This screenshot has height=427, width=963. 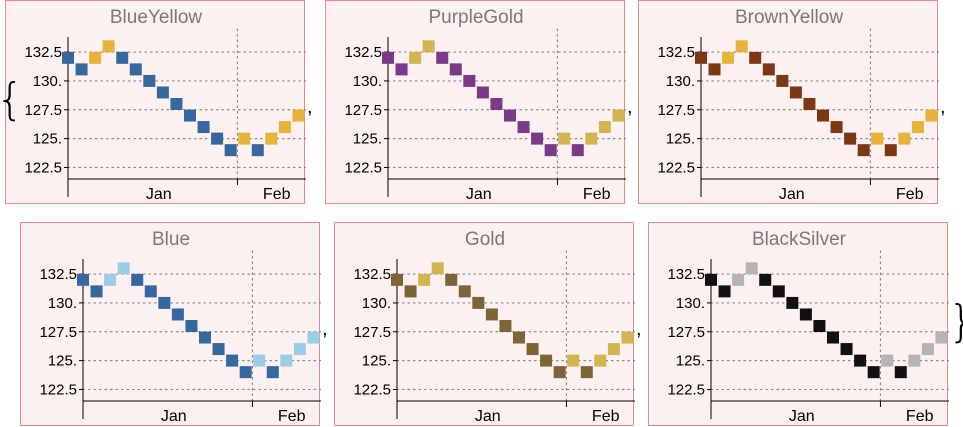 I want to click on chart-panel-purplegold: PurpleGold 122.5 125. 127.5 130. 132.5 Jan Feb, so click(x=475, y=102).